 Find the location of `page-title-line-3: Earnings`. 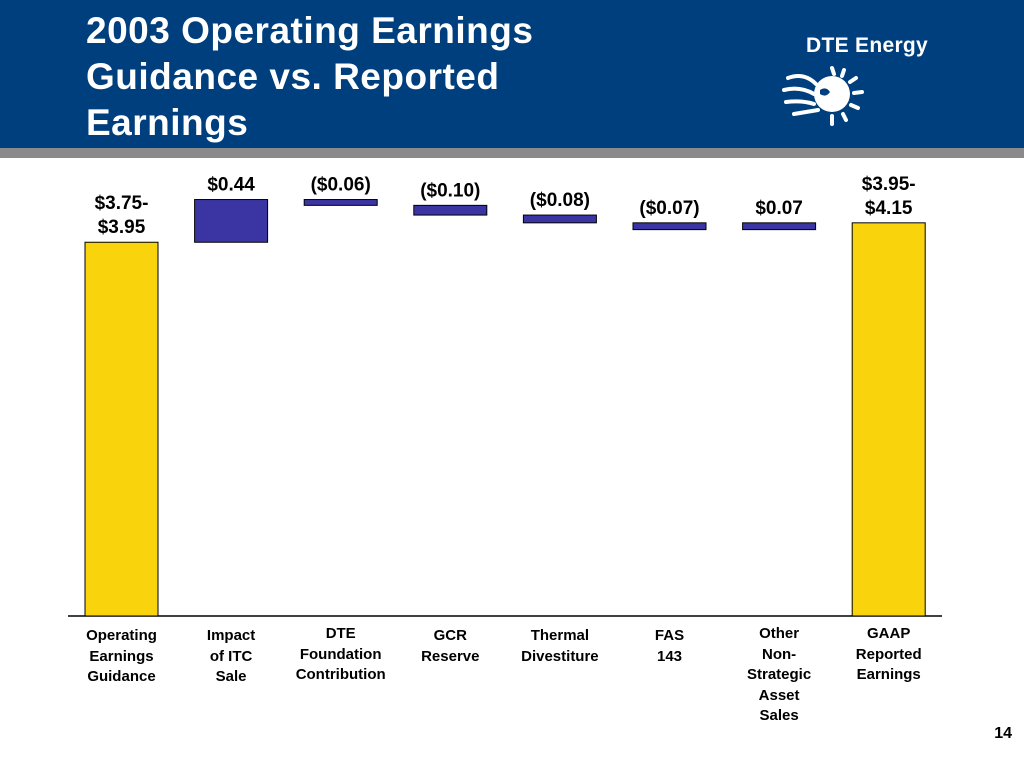

page-title-line-3: Earnings is located at coordinates (167, 122).